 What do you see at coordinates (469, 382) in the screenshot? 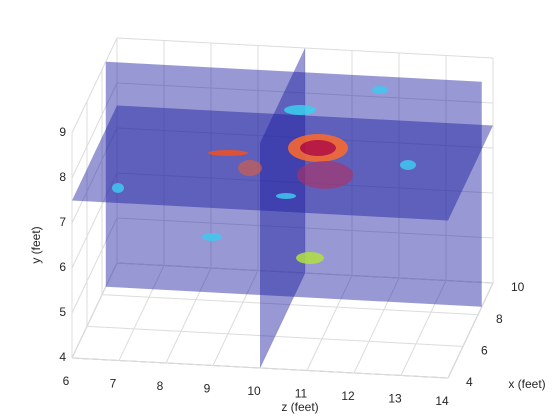
I see `x-tick-label: 4` at bounding box center [469, 382].